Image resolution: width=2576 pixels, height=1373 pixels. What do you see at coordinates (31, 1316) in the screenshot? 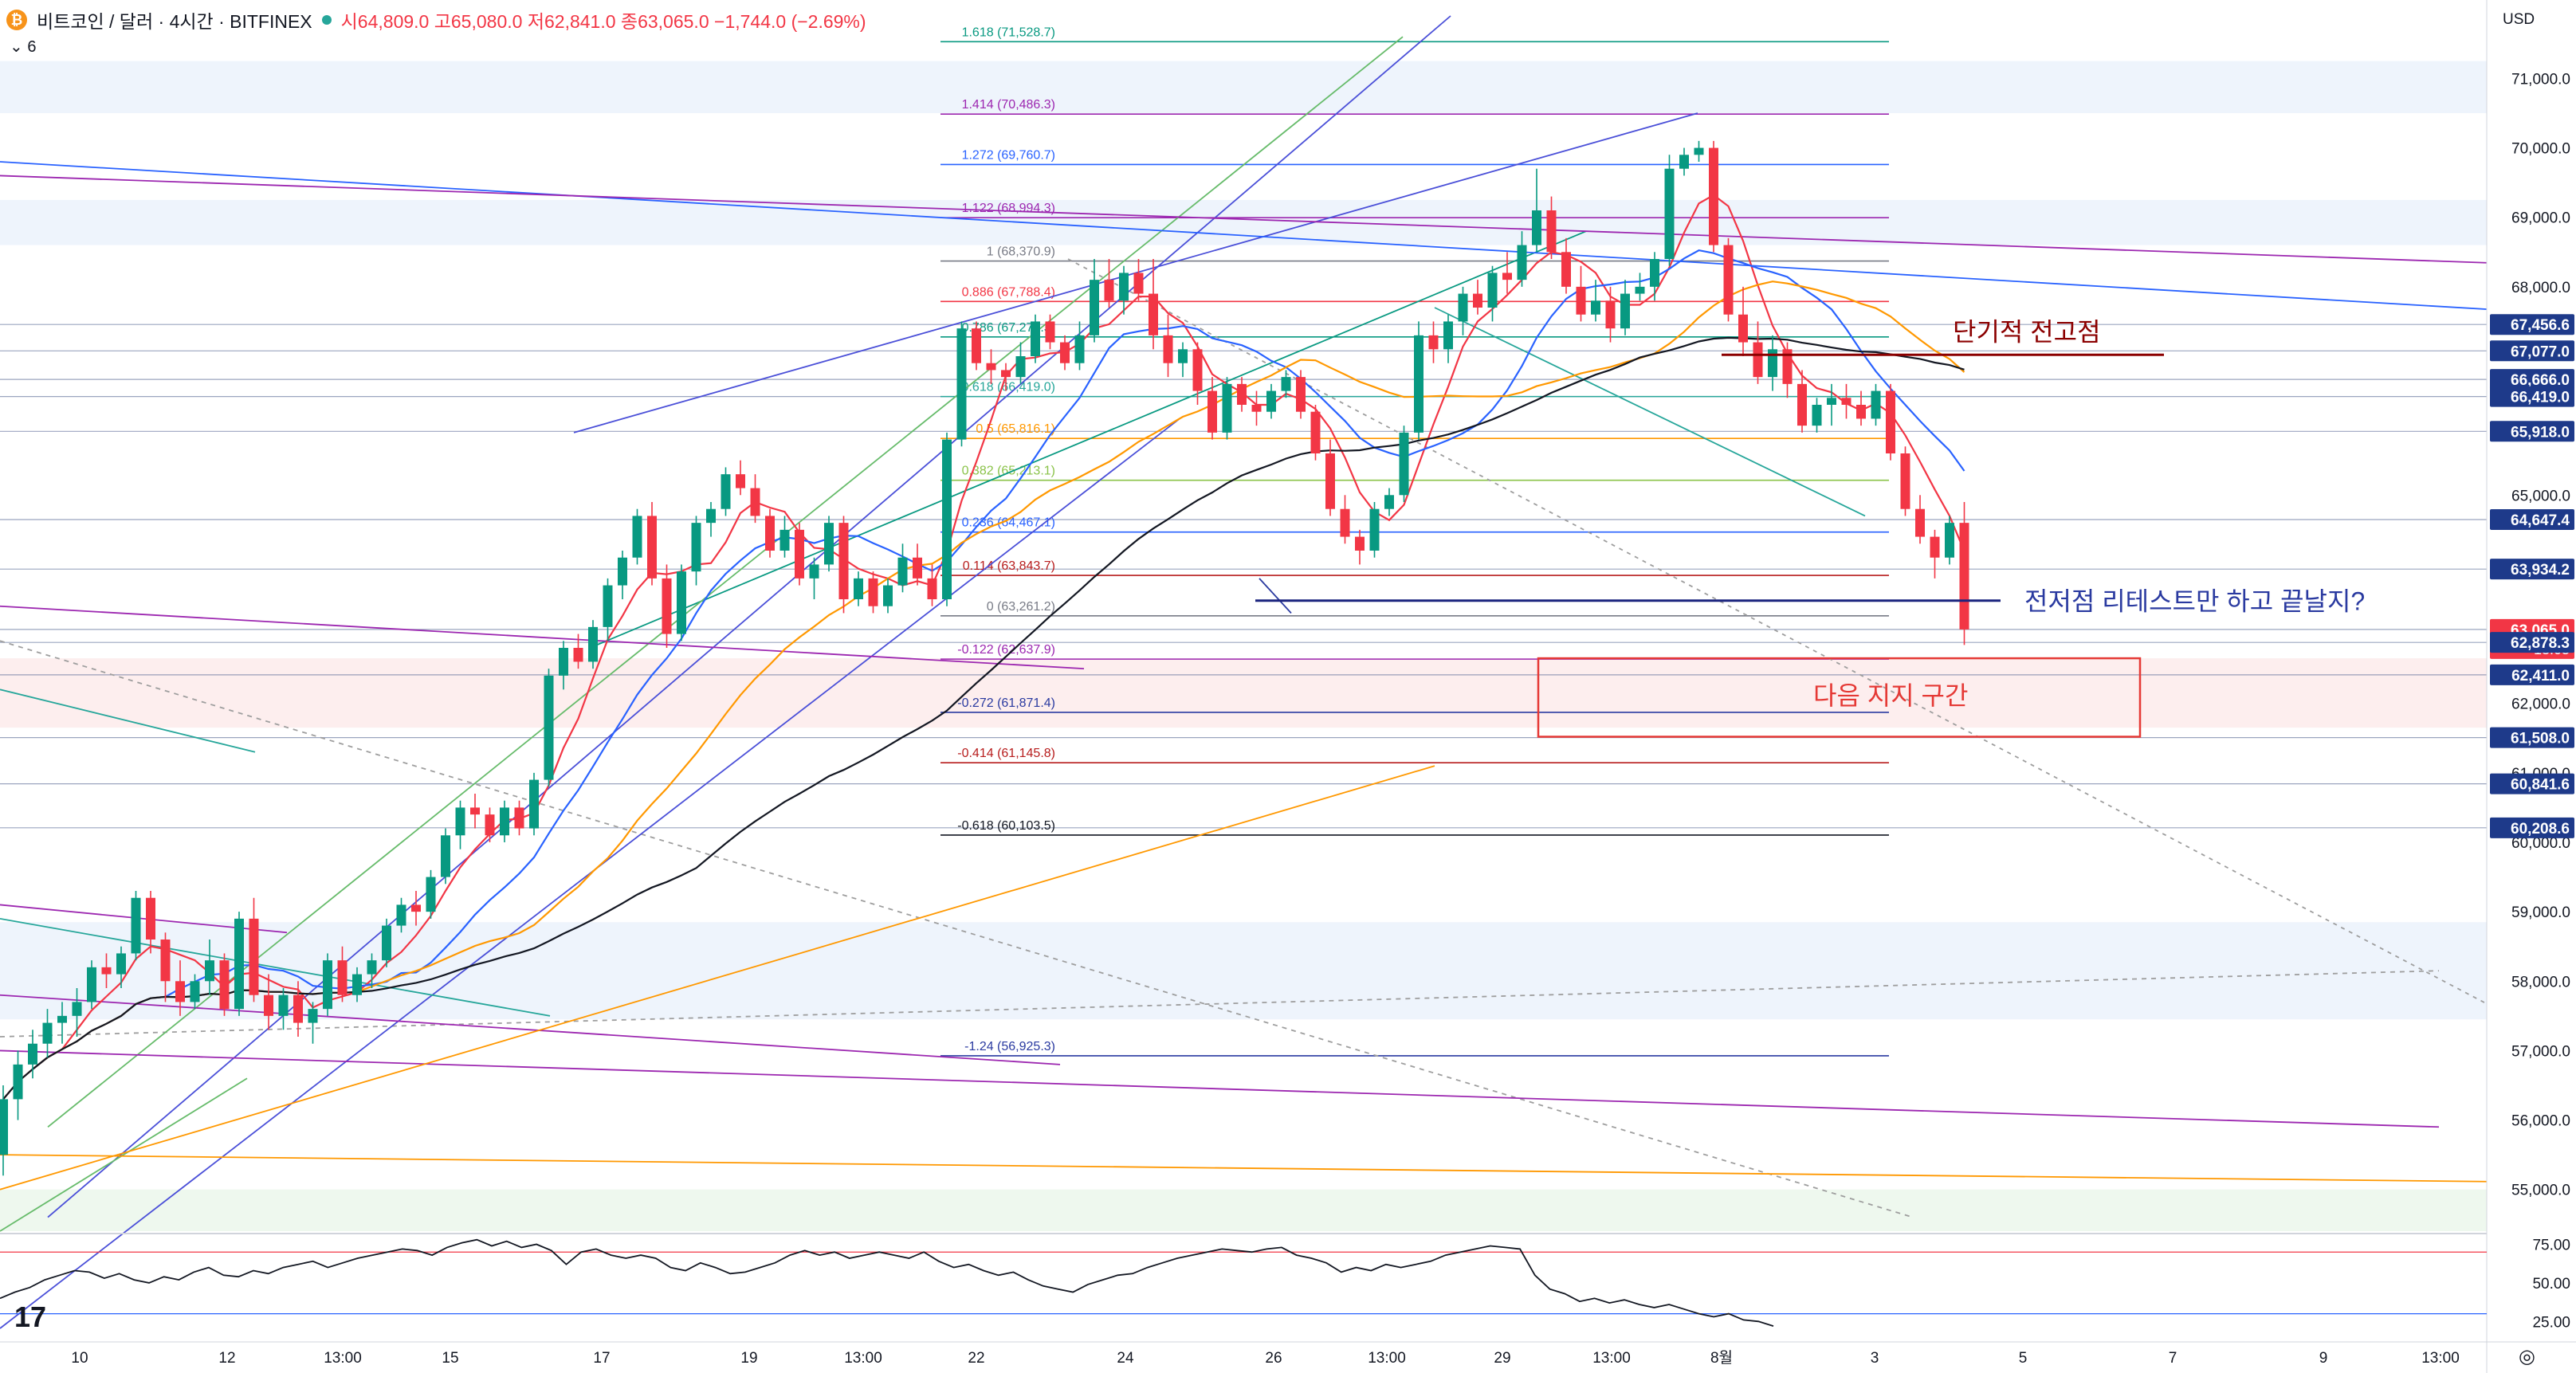
I see `tradingview-logo: 17` at bounding box center [31, 1316].